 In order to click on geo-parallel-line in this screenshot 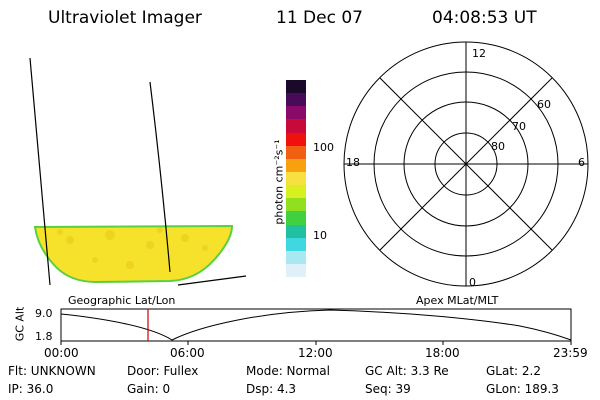, I will do `click(212, 280)`.